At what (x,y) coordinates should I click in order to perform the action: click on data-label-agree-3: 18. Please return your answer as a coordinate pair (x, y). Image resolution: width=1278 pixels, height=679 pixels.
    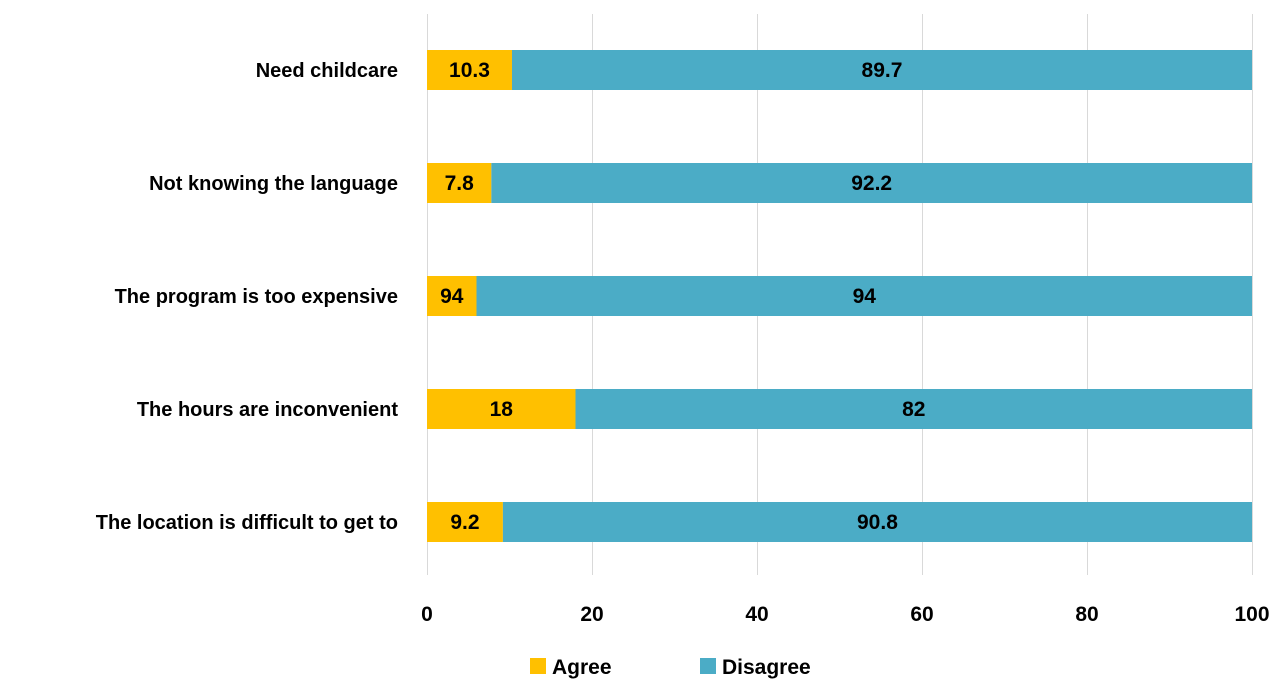
    Looking at the image, I should click on (502, 409).